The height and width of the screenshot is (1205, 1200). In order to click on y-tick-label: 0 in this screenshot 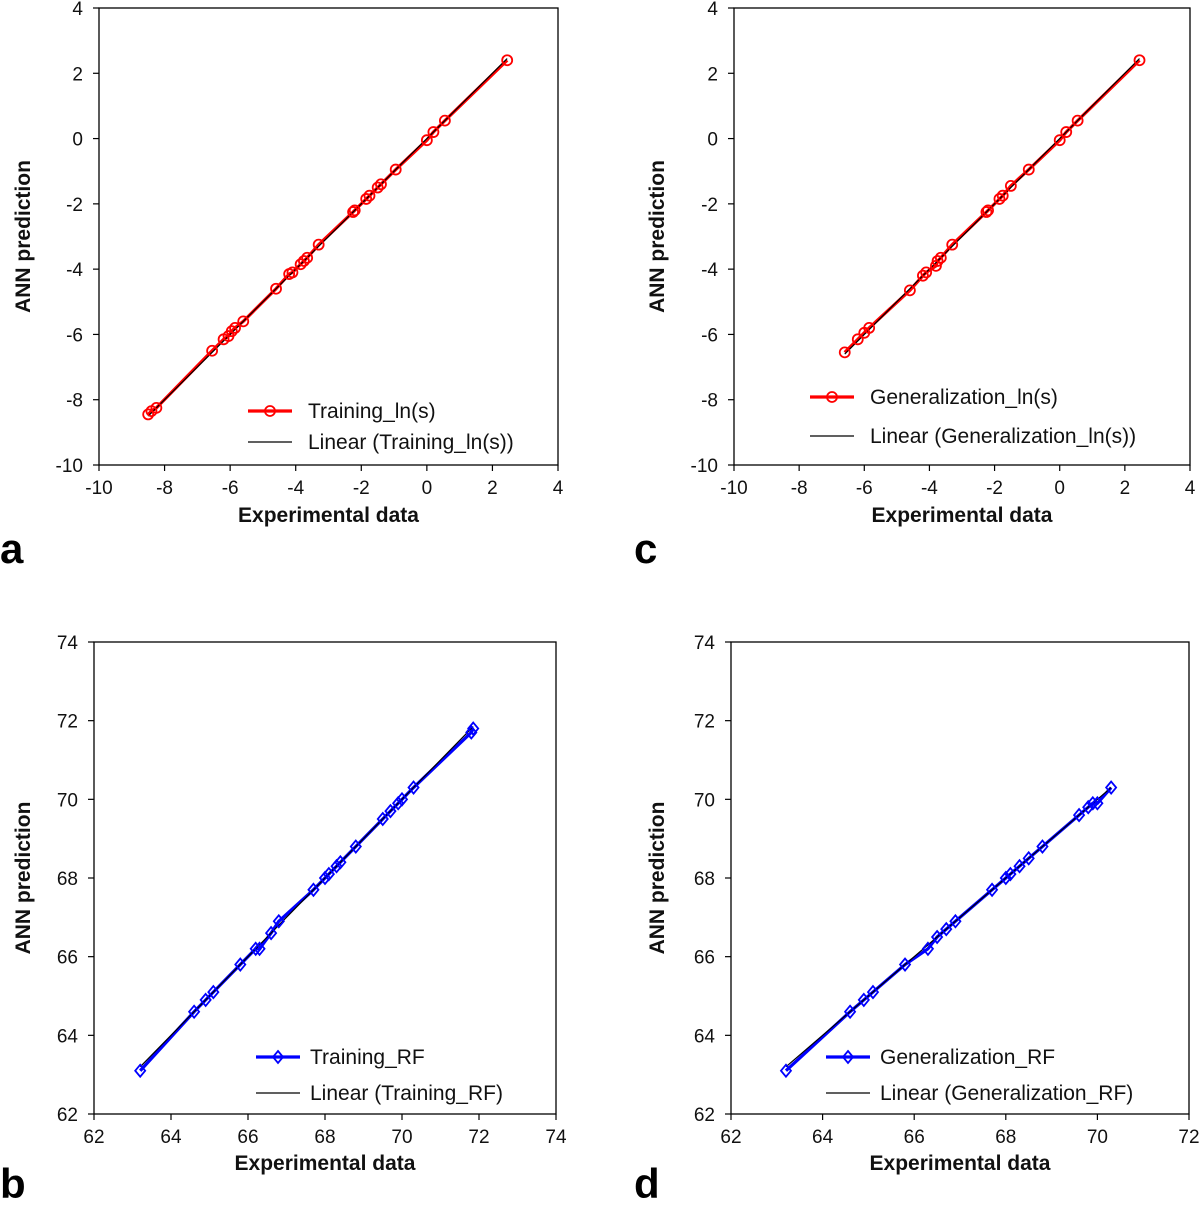, I will do `click(77, 140)`.